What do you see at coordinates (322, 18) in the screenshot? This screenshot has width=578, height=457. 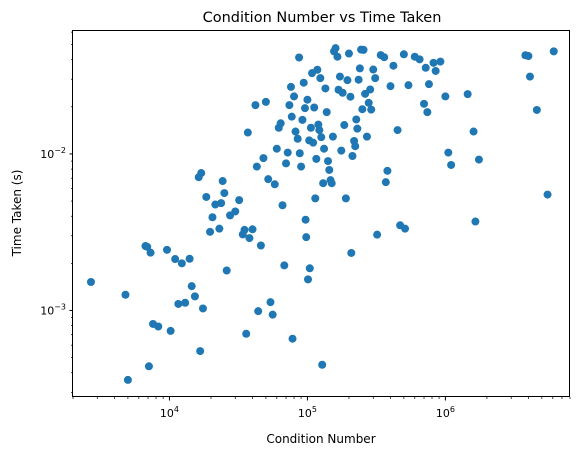 I see `chart-title: Condition Number vs Time Taken` at bounding box center [322, 18].